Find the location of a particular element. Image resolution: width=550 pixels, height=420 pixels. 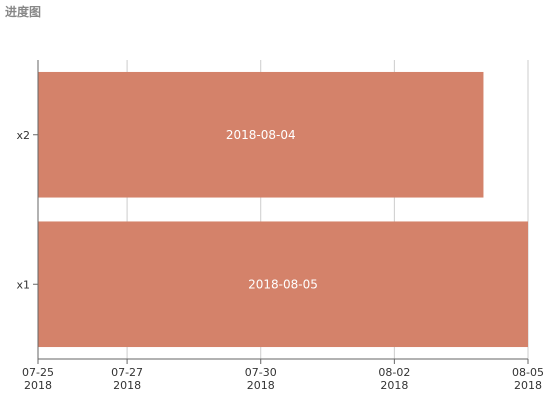

x-tick-label-4: 08-05 is located at coordinates (528, 372).